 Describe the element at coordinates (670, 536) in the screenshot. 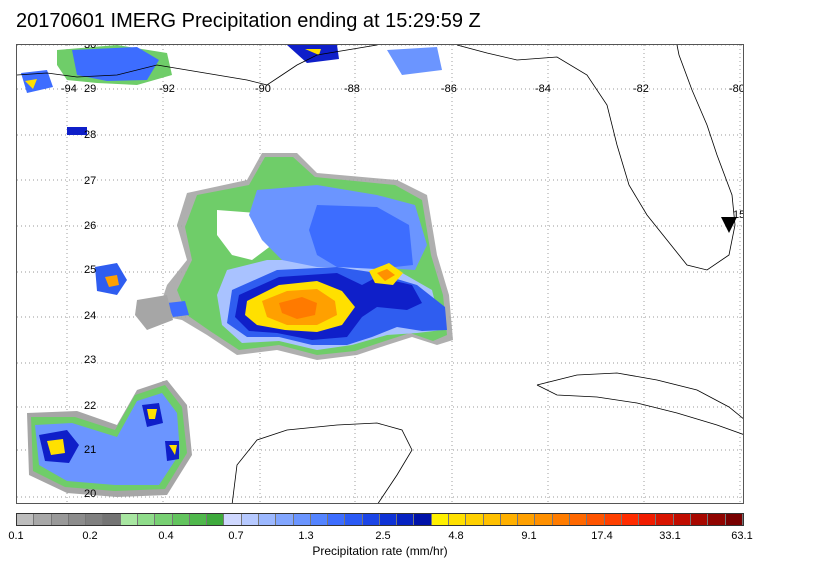

I see `colorbar-tick: 33.1` at that location.